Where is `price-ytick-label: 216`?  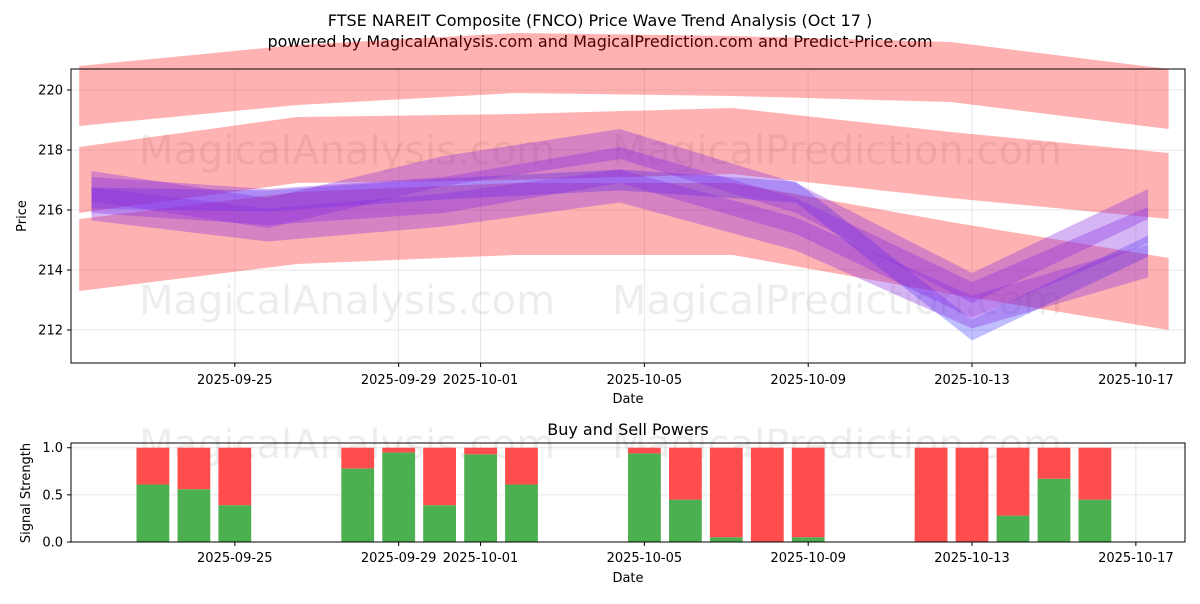
price-ytick-label: 216 is located at coordinates (50, 211).